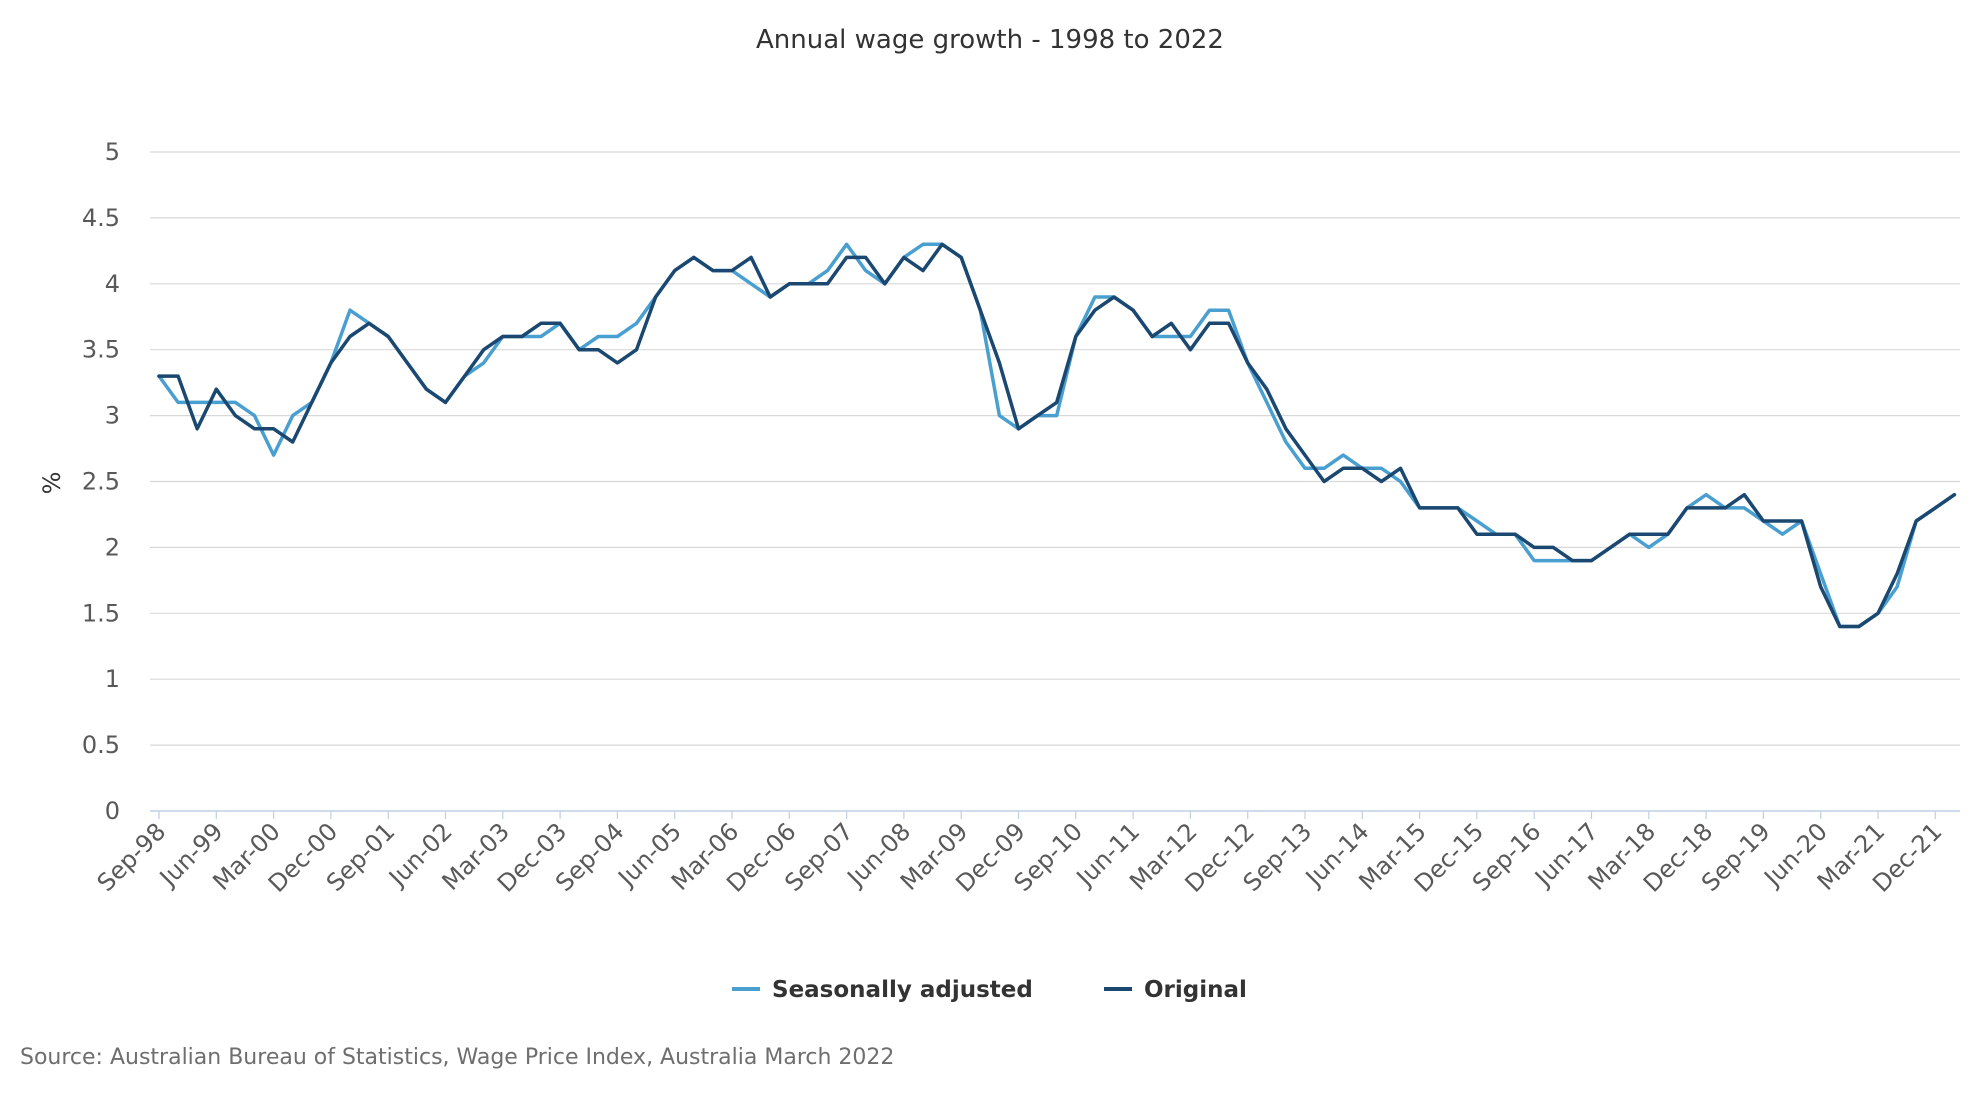 The image size is (1980, 1100). I want to click on chart-title: Annual wage growth - 1998 to 2022, so click(990, 40).